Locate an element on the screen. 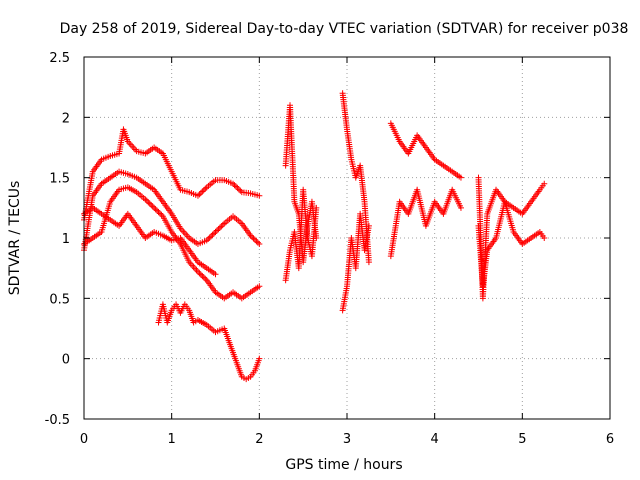  y-tick-label: 1 is located at coordinates (66, 239).